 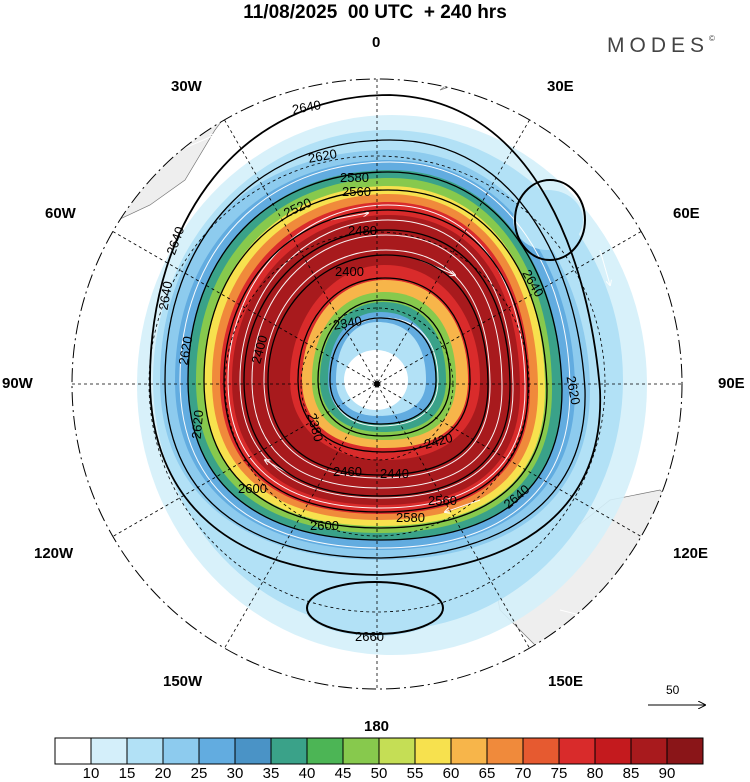 I want to click on lon-label-90e: 90E, so click(x=731, y=383).